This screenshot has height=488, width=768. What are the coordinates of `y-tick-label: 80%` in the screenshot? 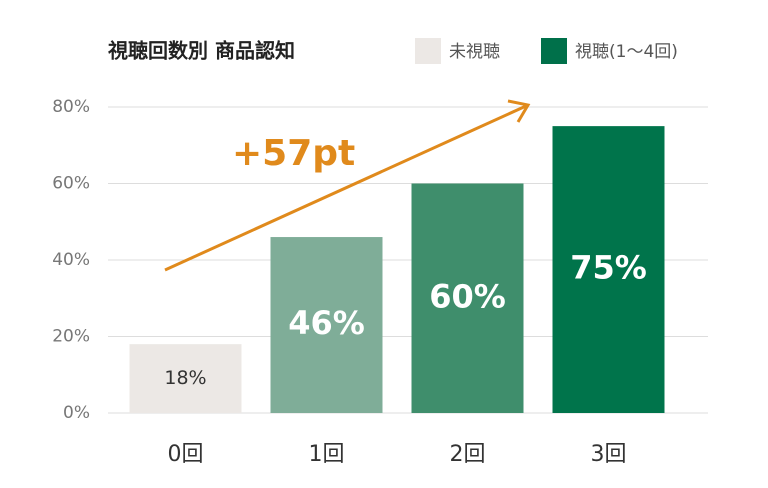 It's located at (71, 107).